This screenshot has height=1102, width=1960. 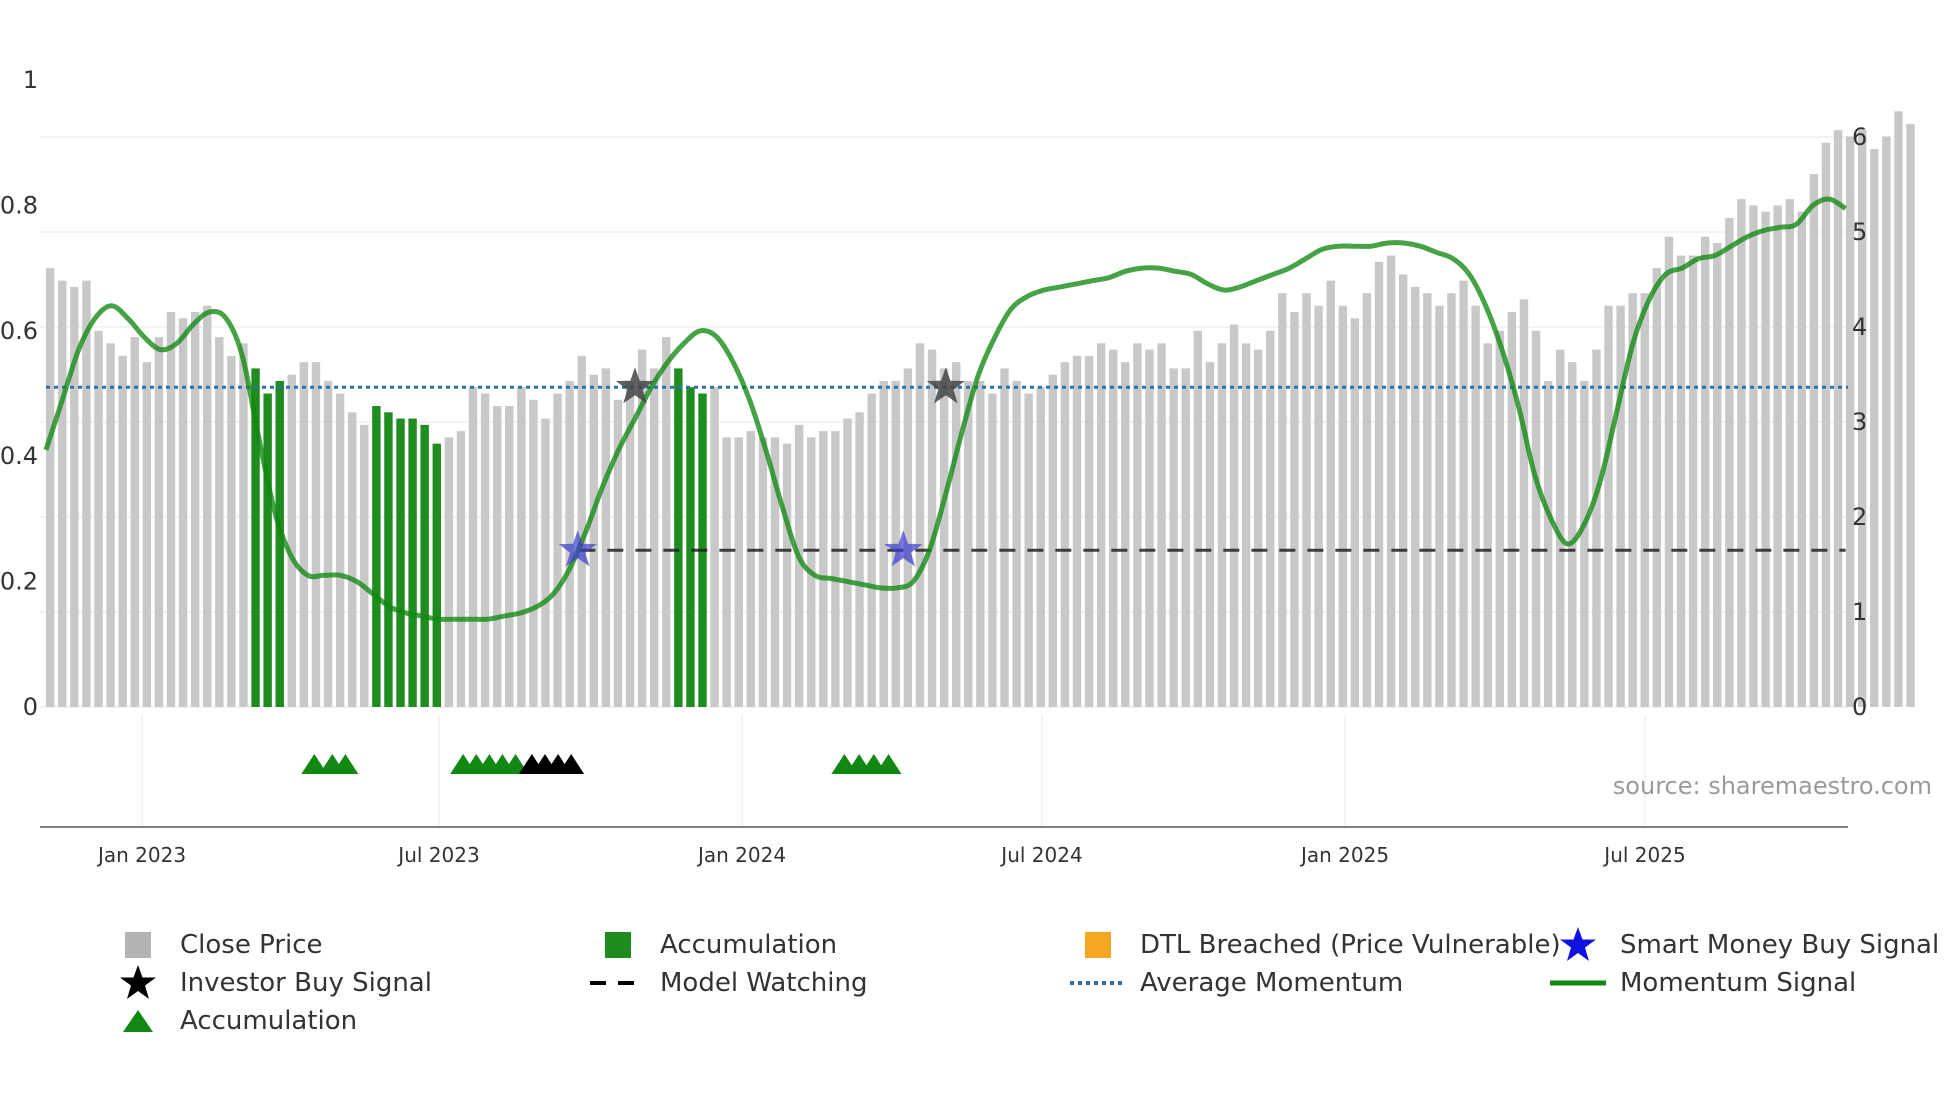 I want to click on legend-label: Model Watching, so click(x=764, y=983).